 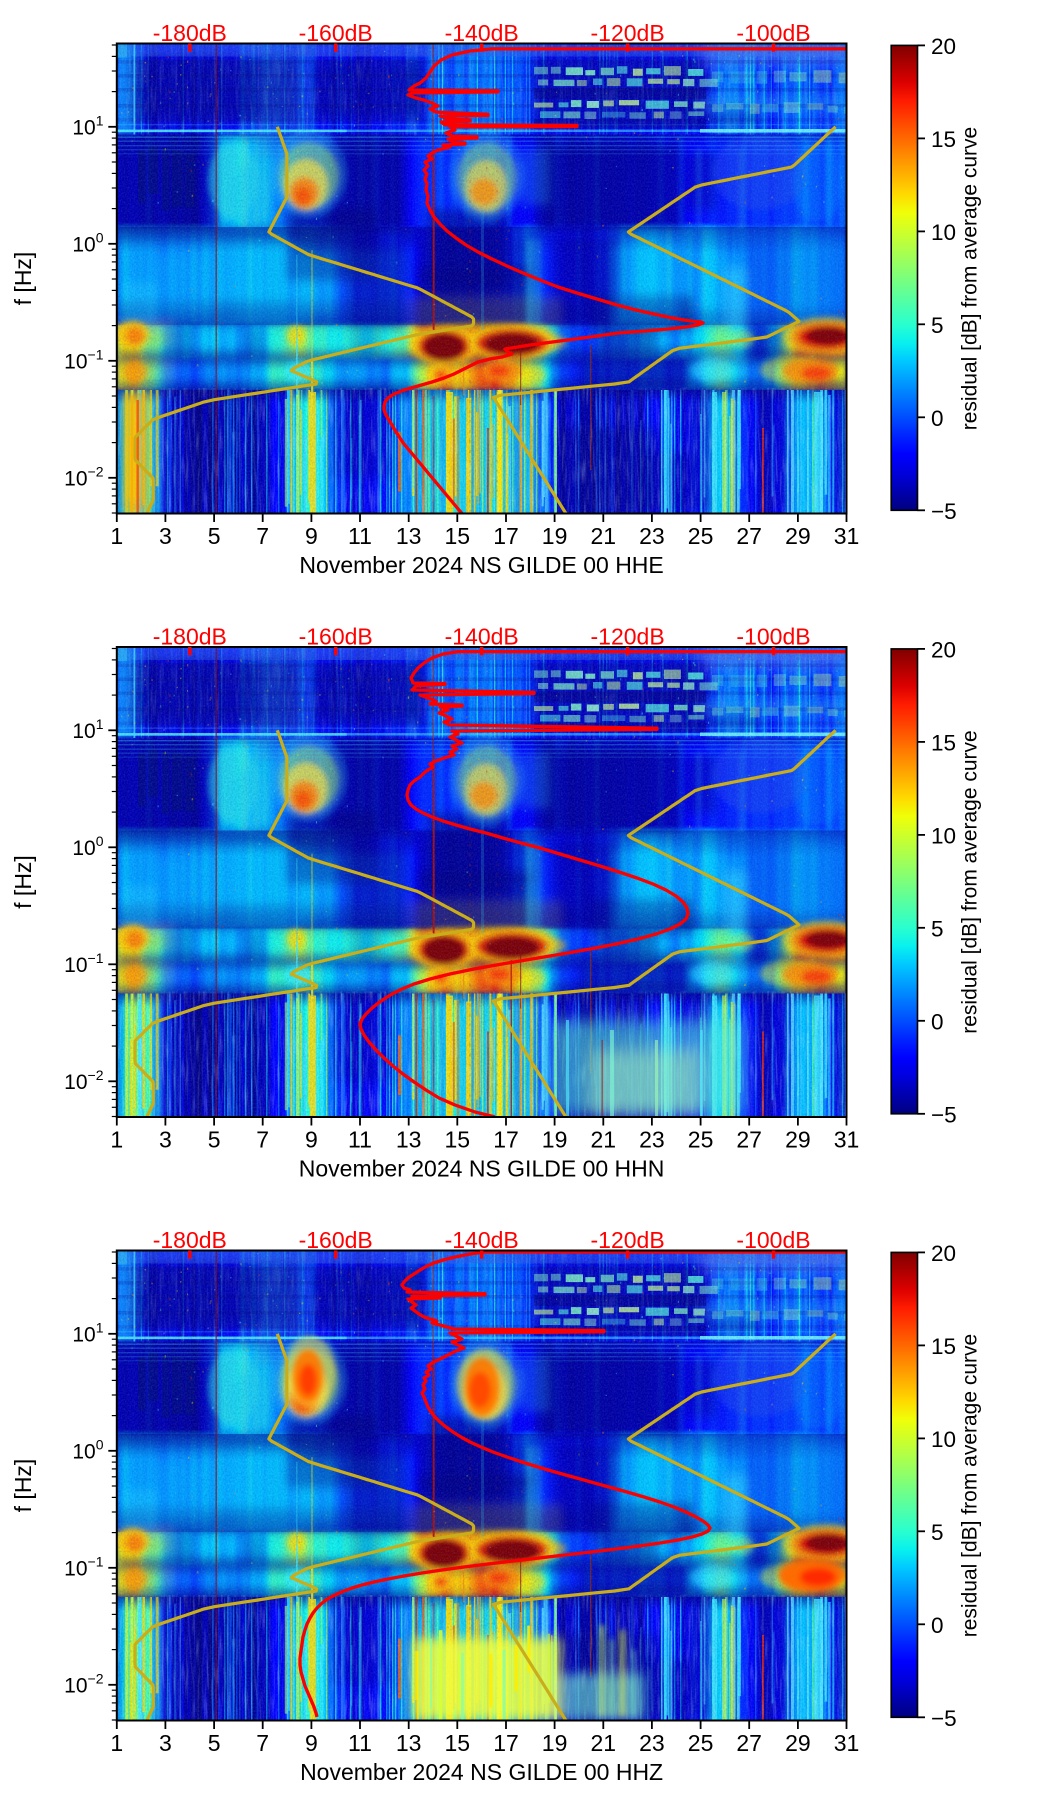 I want to click on svg-text: November 2024 NS GILDE 00 HHE, so click(x=481, y=565).